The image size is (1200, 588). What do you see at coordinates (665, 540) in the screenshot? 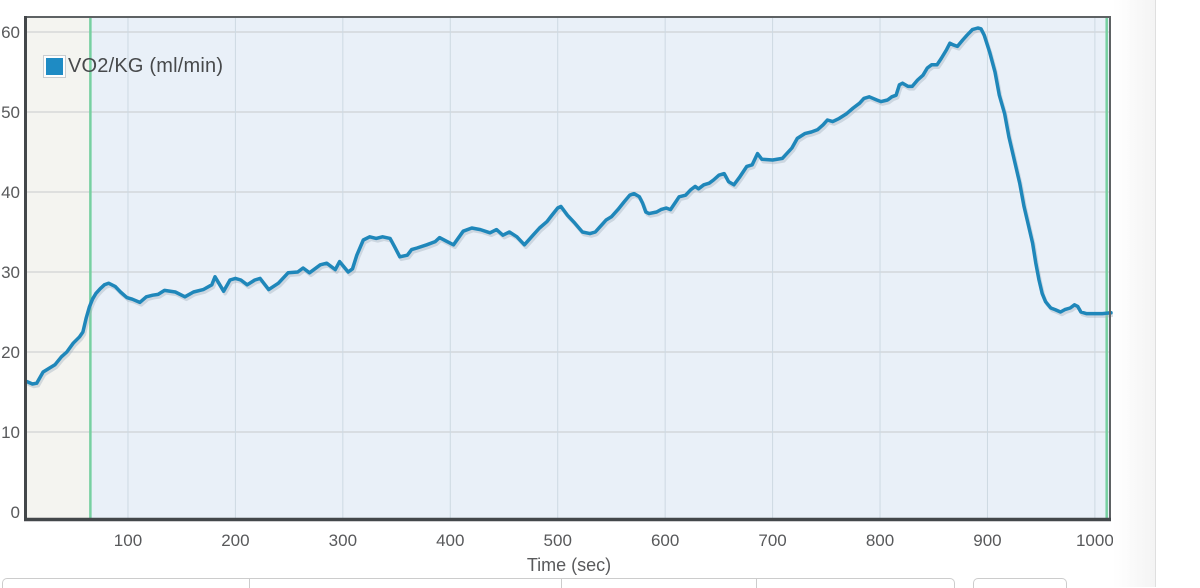
I see `x-tick-label: 600` at bounding box center [665, 540].